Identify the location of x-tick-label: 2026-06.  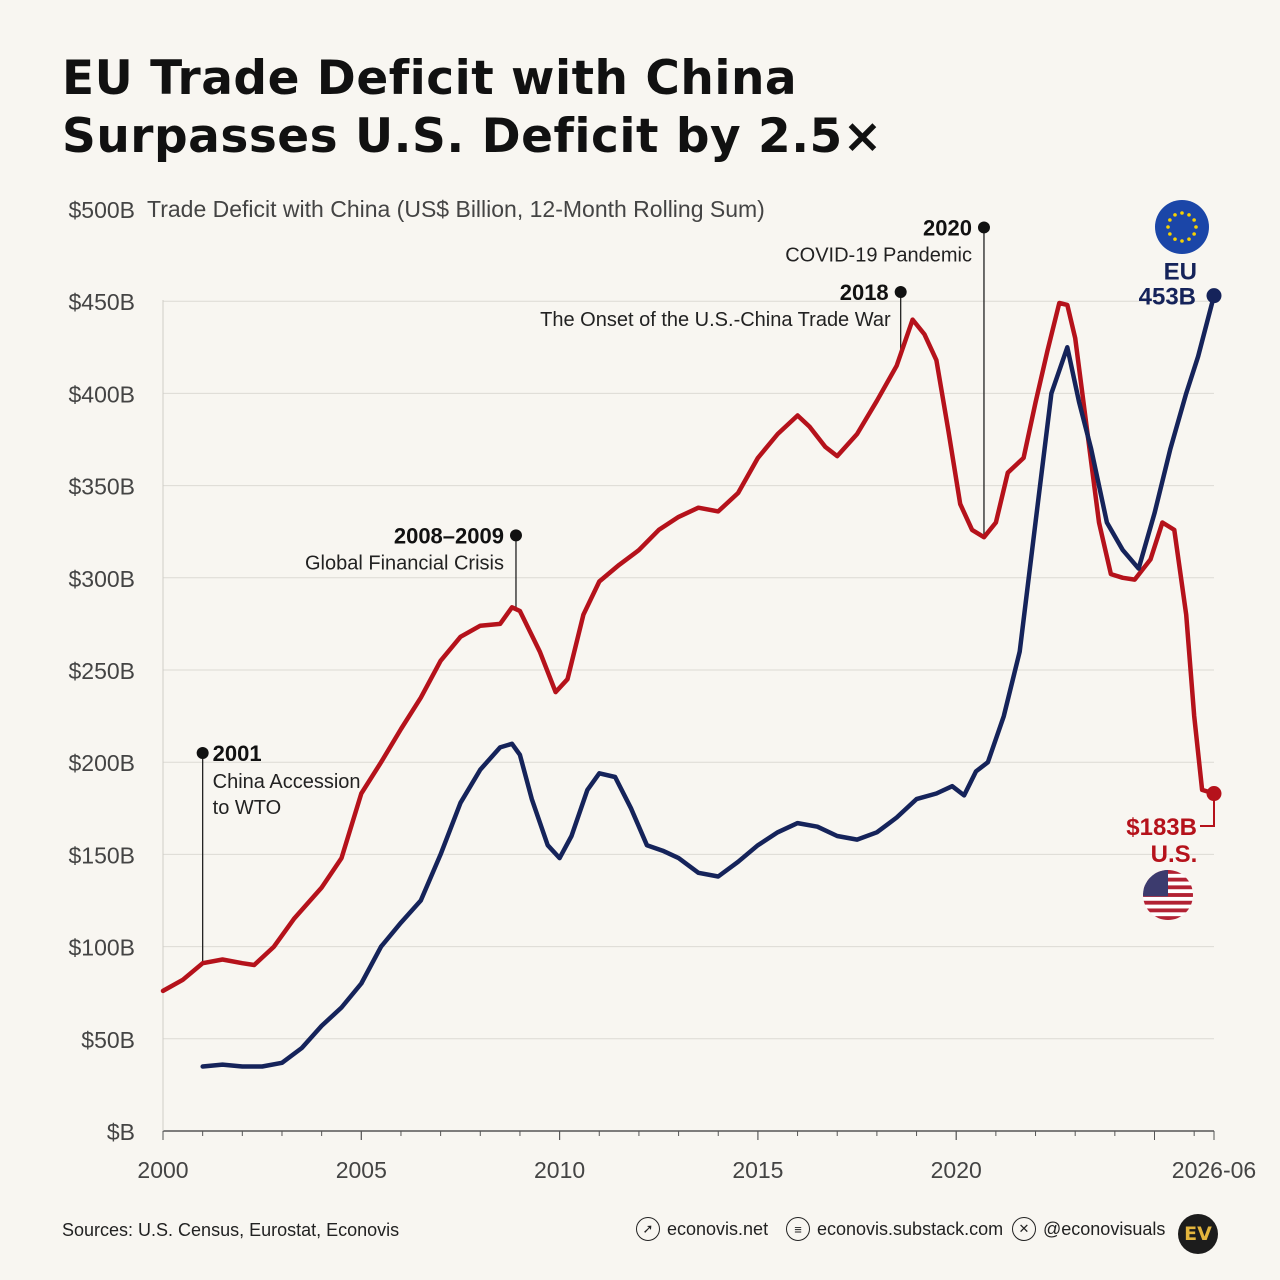
(1214, 1170).